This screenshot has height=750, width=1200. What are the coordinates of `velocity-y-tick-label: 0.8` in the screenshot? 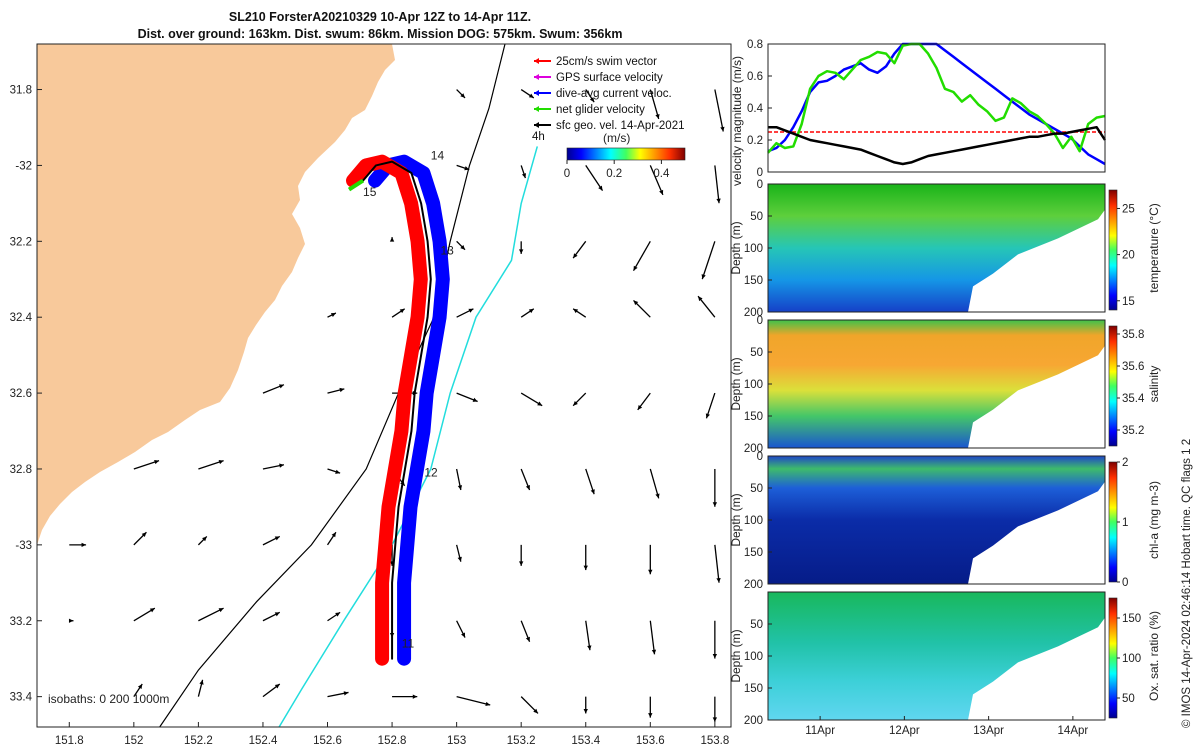 It's located at (755, 45).